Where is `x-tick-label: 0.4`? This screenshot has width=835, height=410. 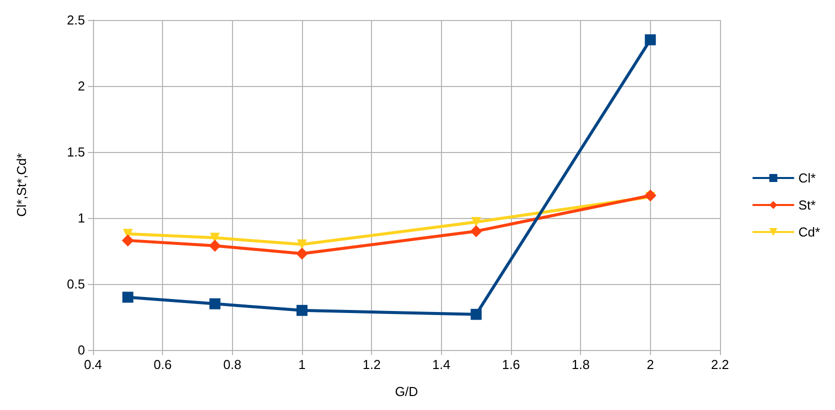
x-tick-label: 0.4 is located at coordinates (93, 364).